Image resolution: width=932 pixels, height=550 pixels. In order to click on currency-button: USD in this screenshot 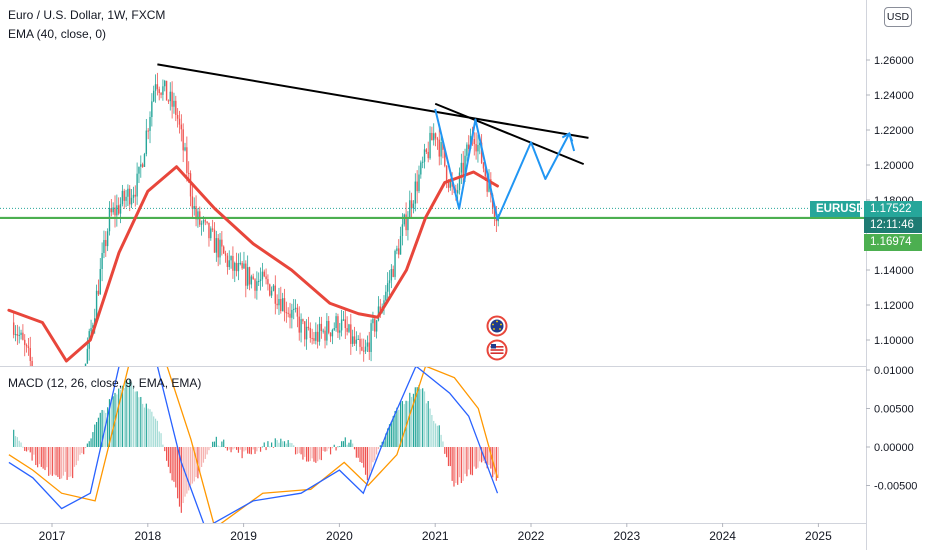, I will do `click(898, 17)`.